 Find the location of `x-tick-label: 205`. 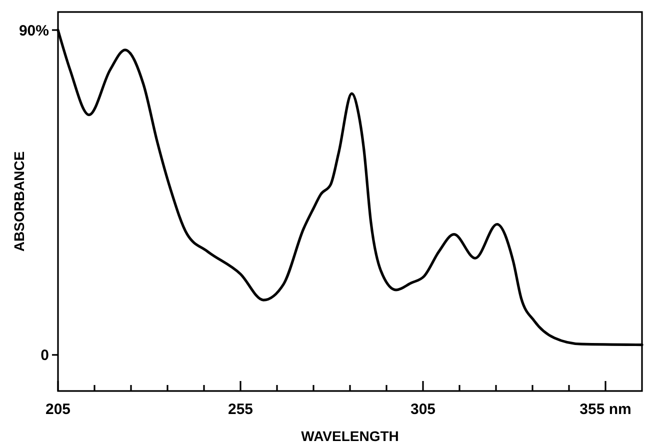

x-tick-label: 205 is located at coordinates (58, 409).